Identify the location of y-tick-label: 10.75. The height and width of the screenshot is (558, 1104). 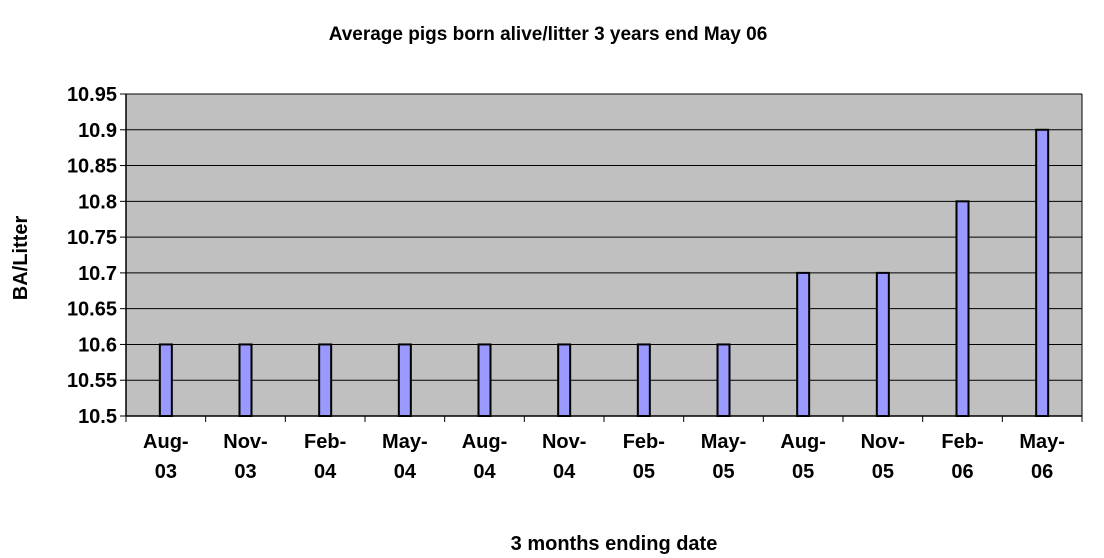
(92, 238).